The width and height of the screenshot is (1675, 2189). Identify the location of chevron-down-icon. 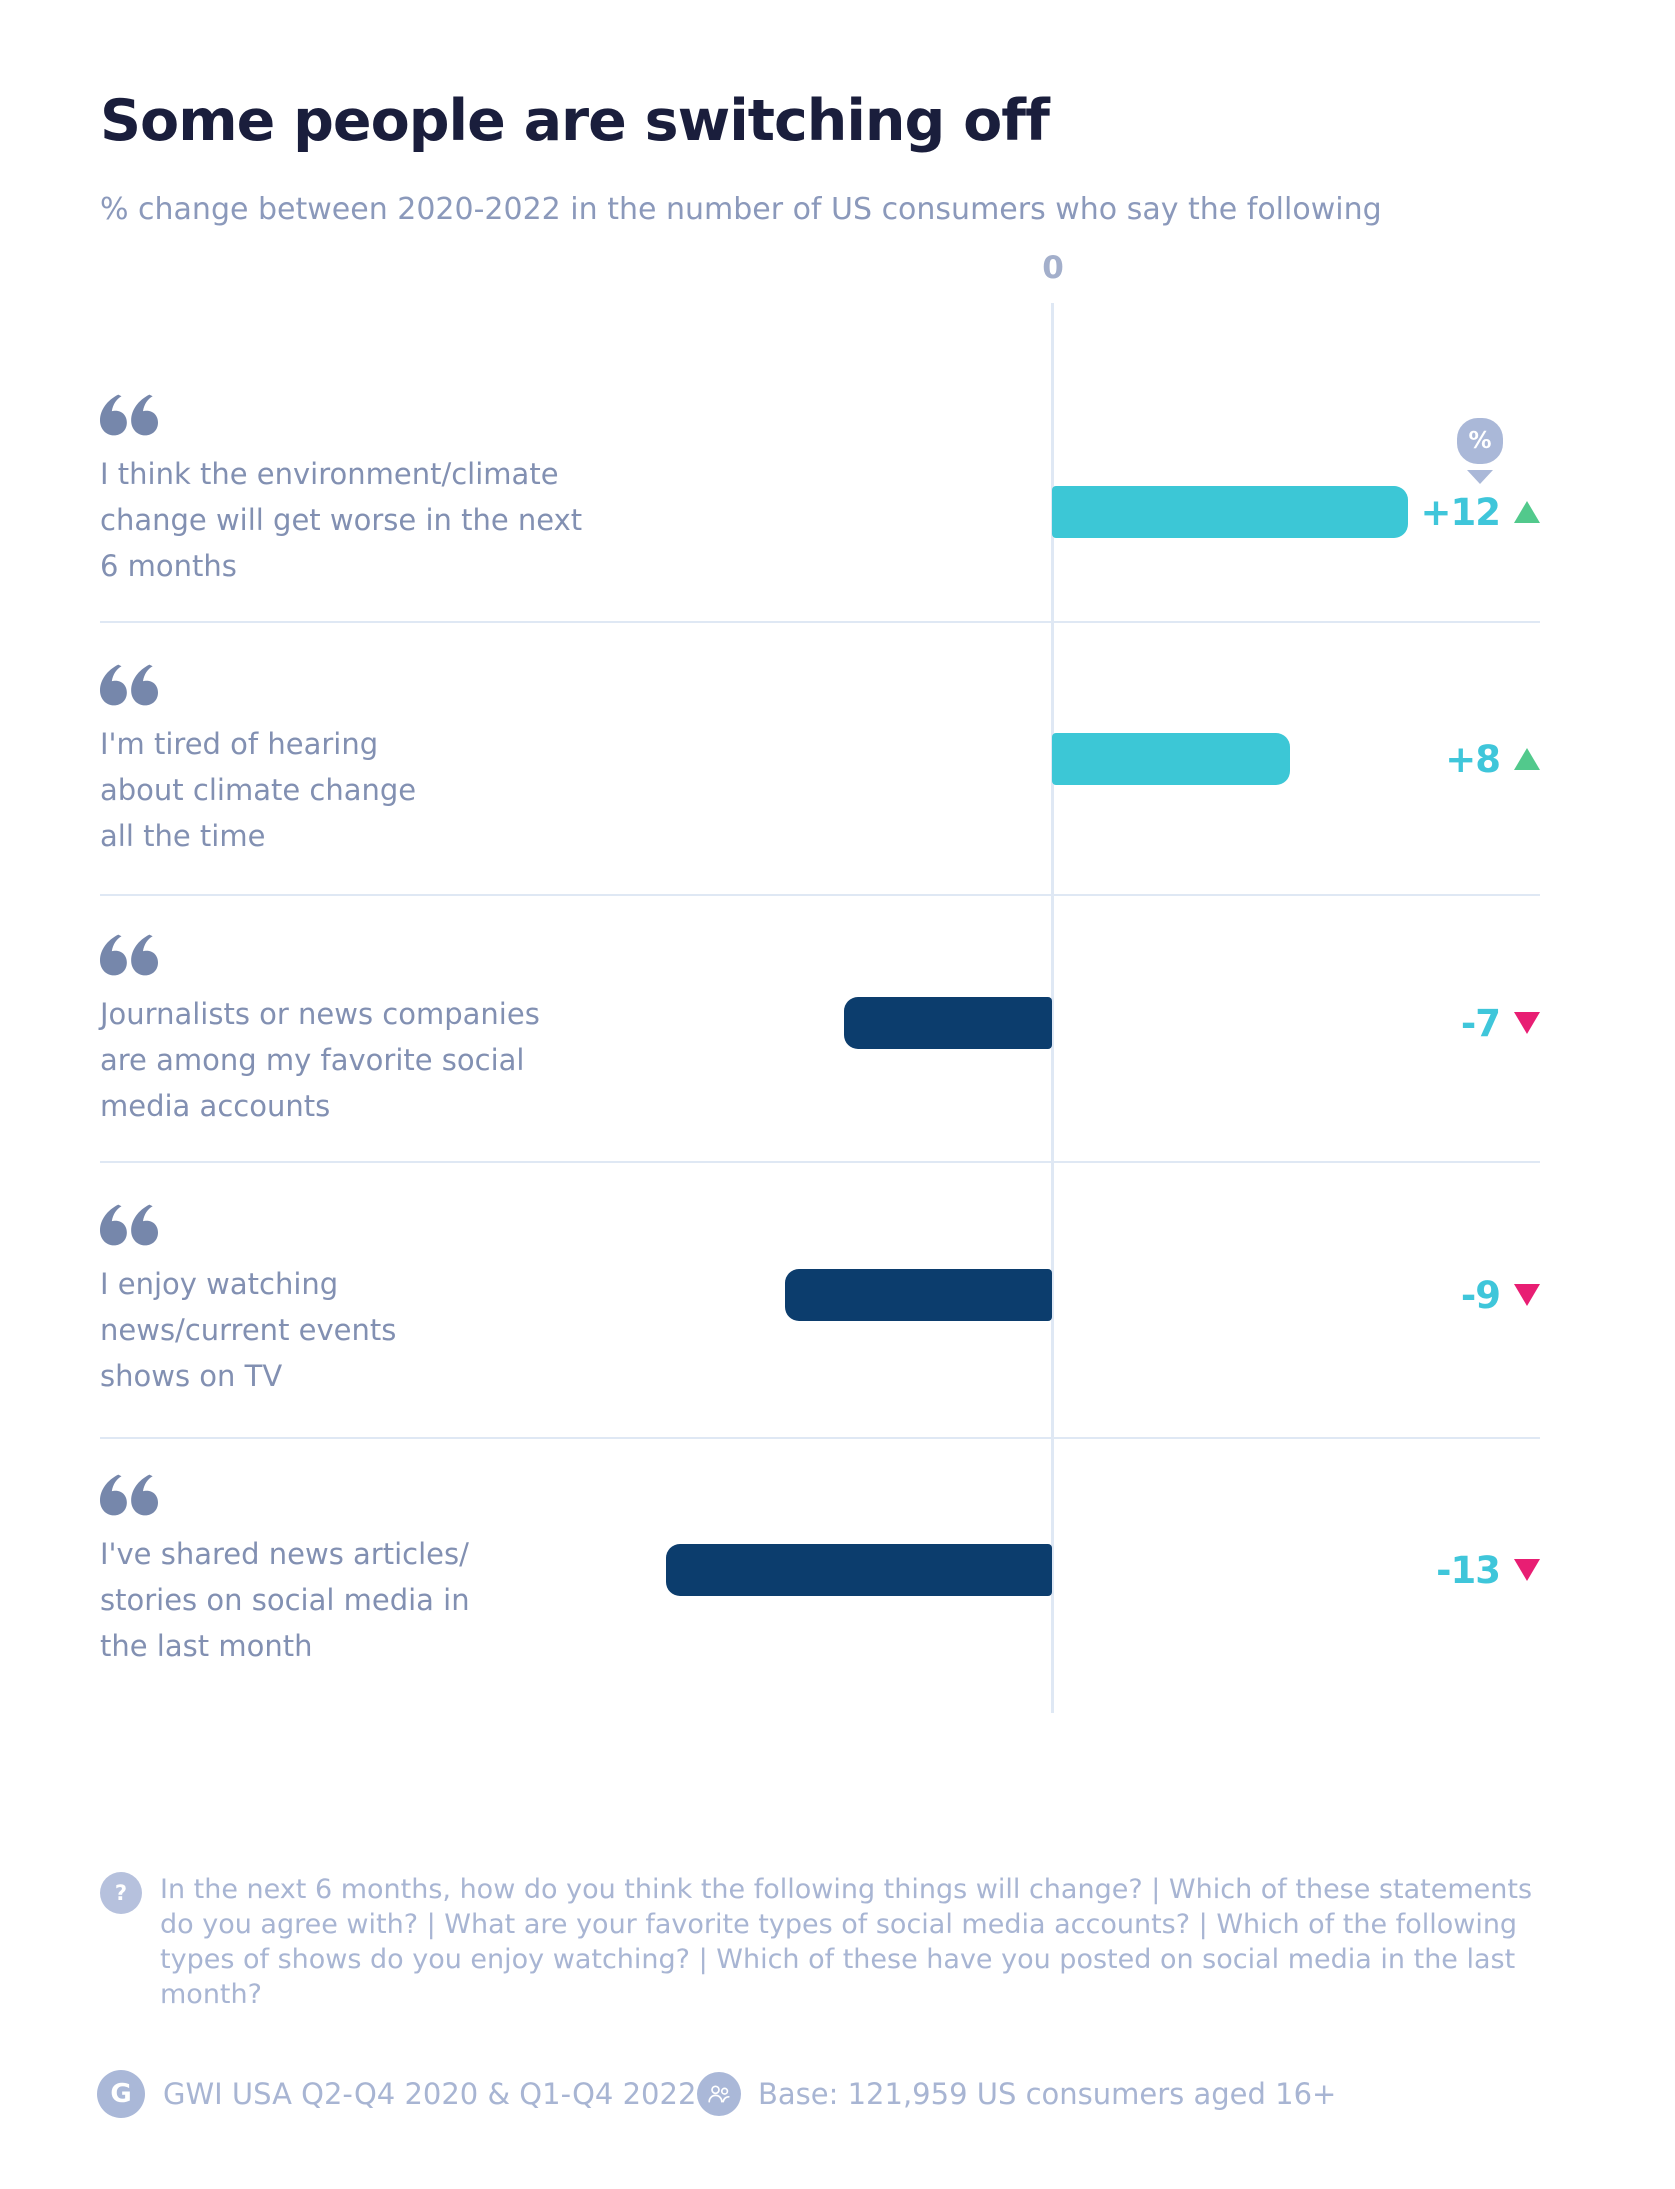
(1480, 477).